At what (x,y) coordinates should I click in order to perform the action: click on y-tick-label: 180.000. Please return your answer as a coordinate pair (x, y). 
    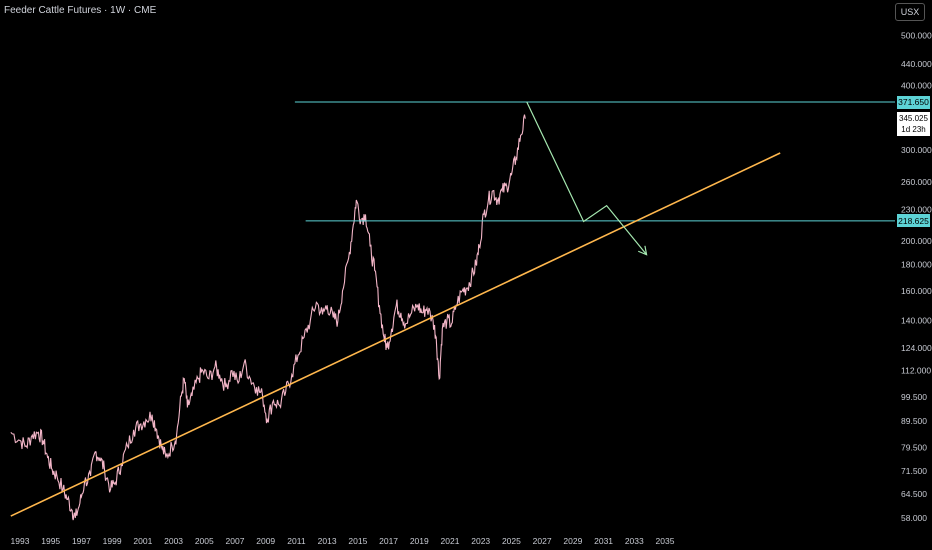
    Looking at the image, I should click on (916, 264).